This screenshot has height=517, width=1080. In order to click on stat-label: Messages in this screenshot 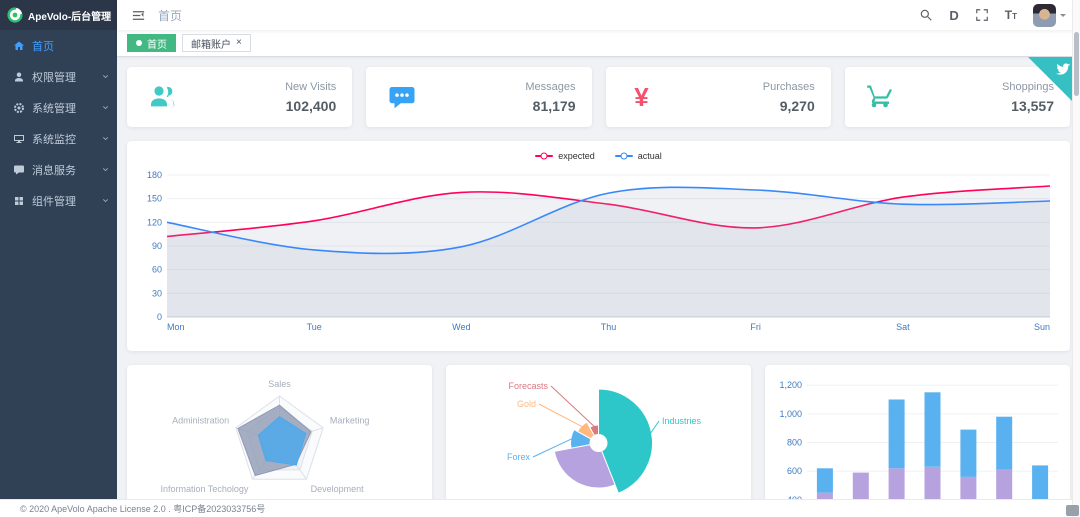, I will do `click(550, 86)`.